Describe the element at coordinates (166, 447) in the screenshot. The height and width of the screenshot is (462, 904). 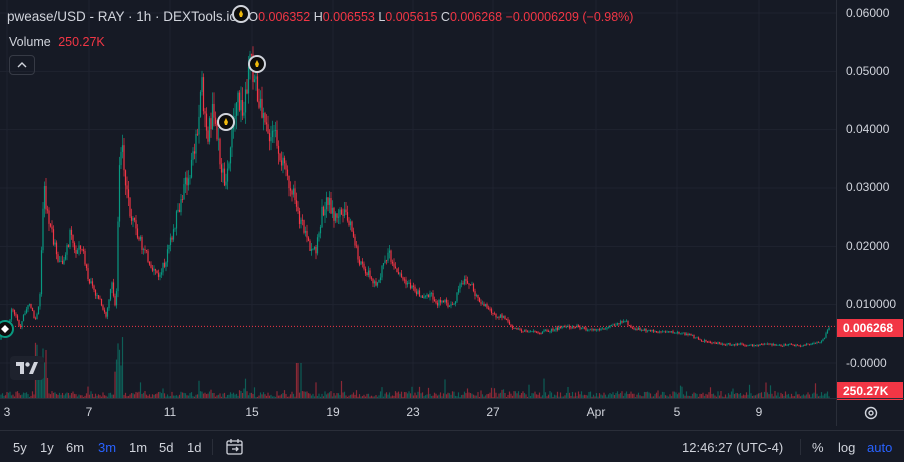
I see `range-5d-button: 5d` at that location.